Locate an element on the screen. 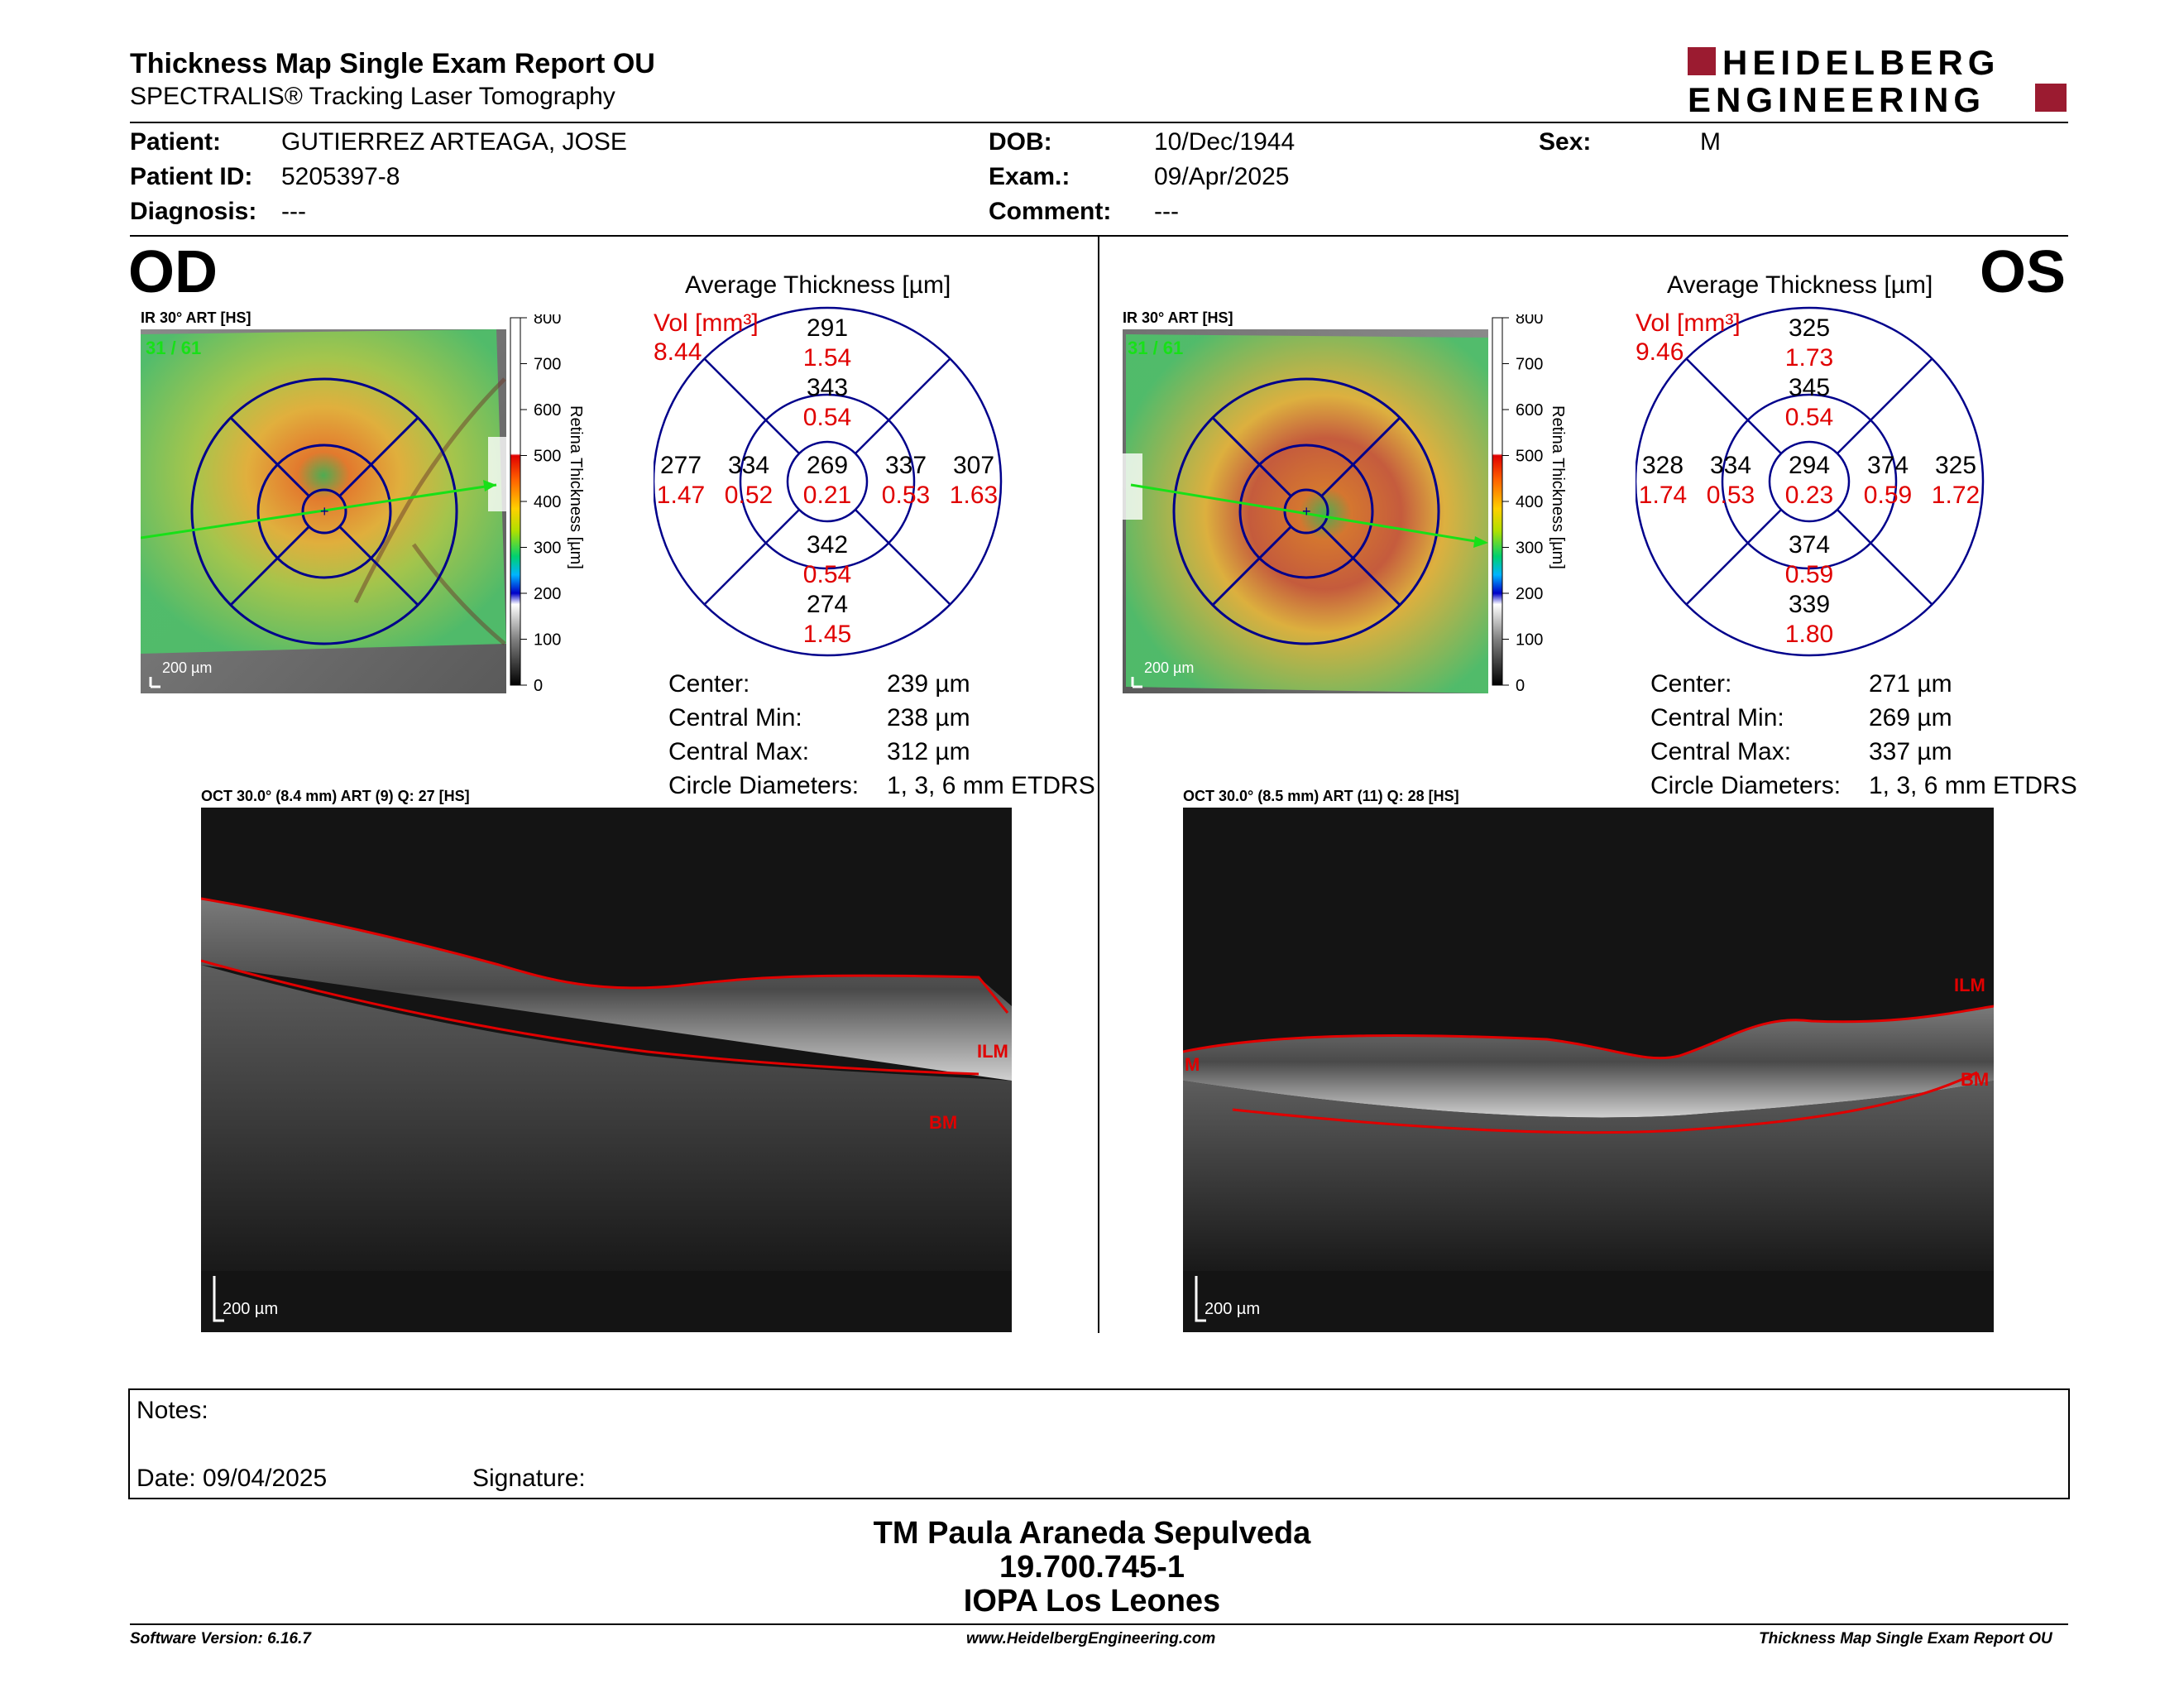  colorbar-tick-label: 300 is located at coordinates (547, 548).